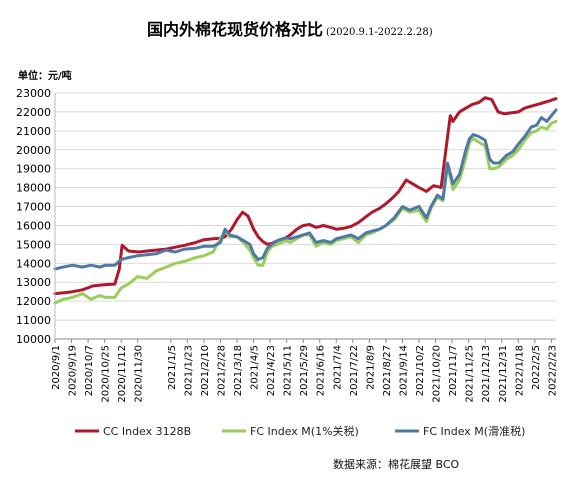 This screenshot has width=565, height=491. I want to click on x-tick-label: 2022/2/23, so click(552, 370).